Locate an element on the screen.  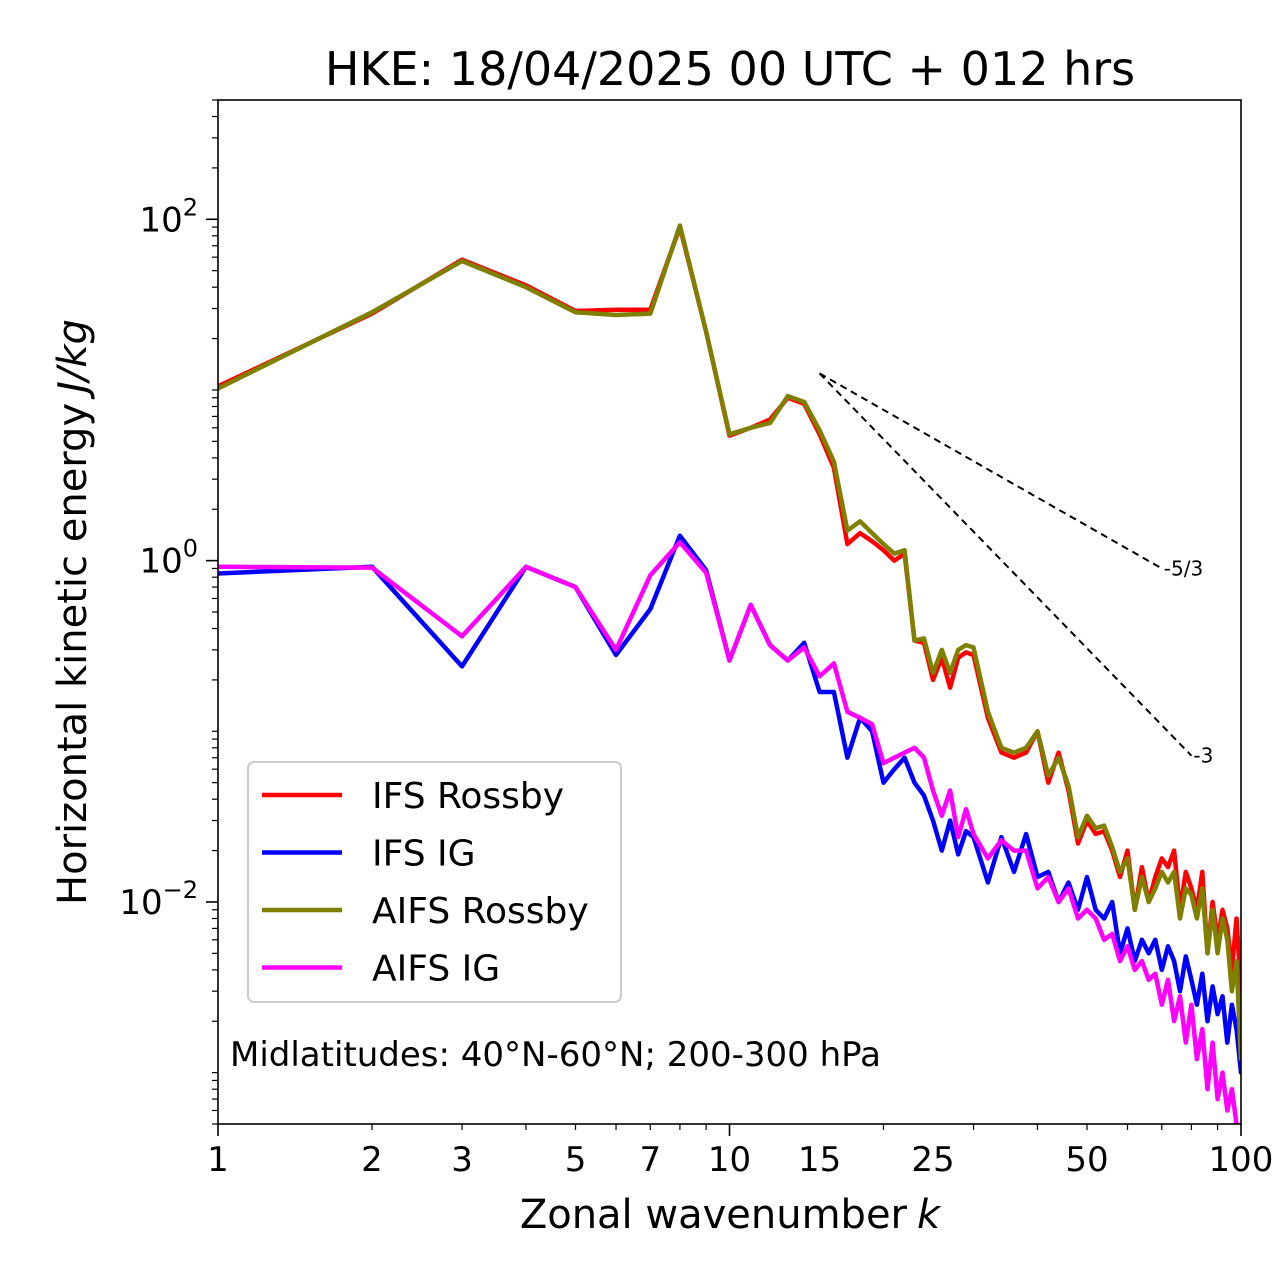
x-tick-label: 3 is located at coordinates (462, 1160).